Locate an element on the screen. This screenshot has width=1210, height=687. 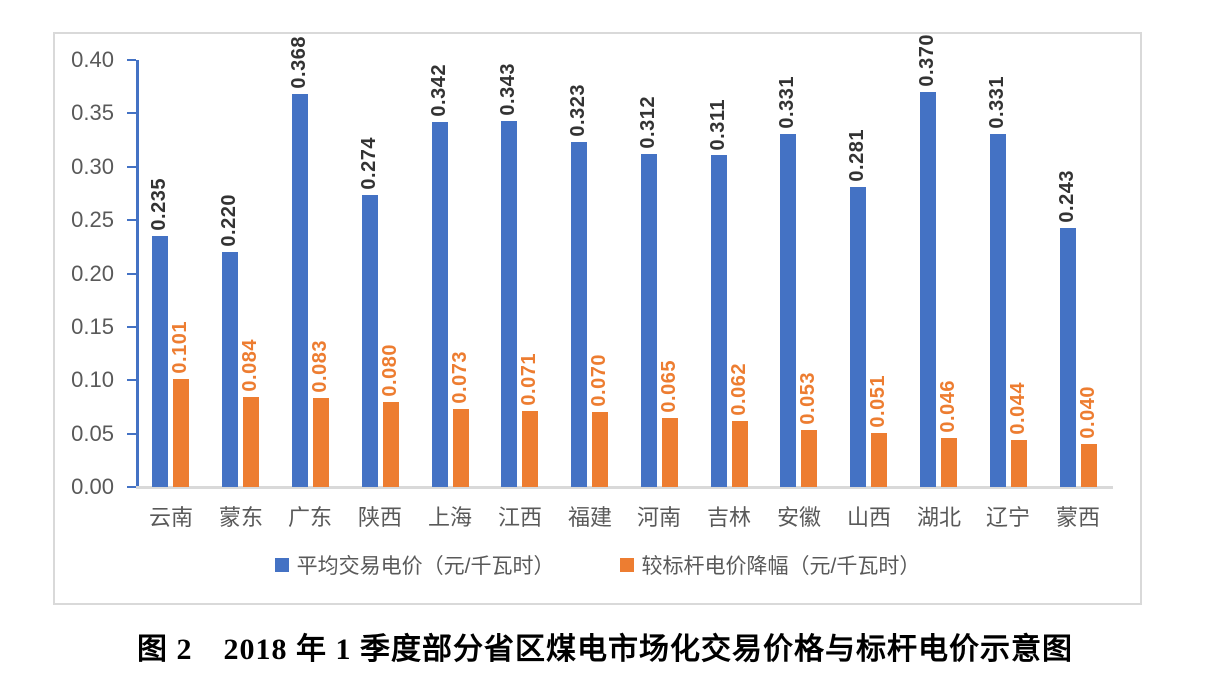
chart-legend: 平均交易电价（元/千瓦时） 较标杆电价降幅（元/千瓦时） is located at coordinates (597, 565).